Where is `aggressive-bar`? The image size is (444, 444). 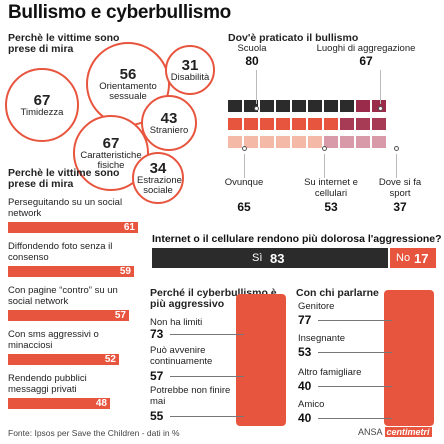
aggressive-bar is located at coordinates (261, 360).